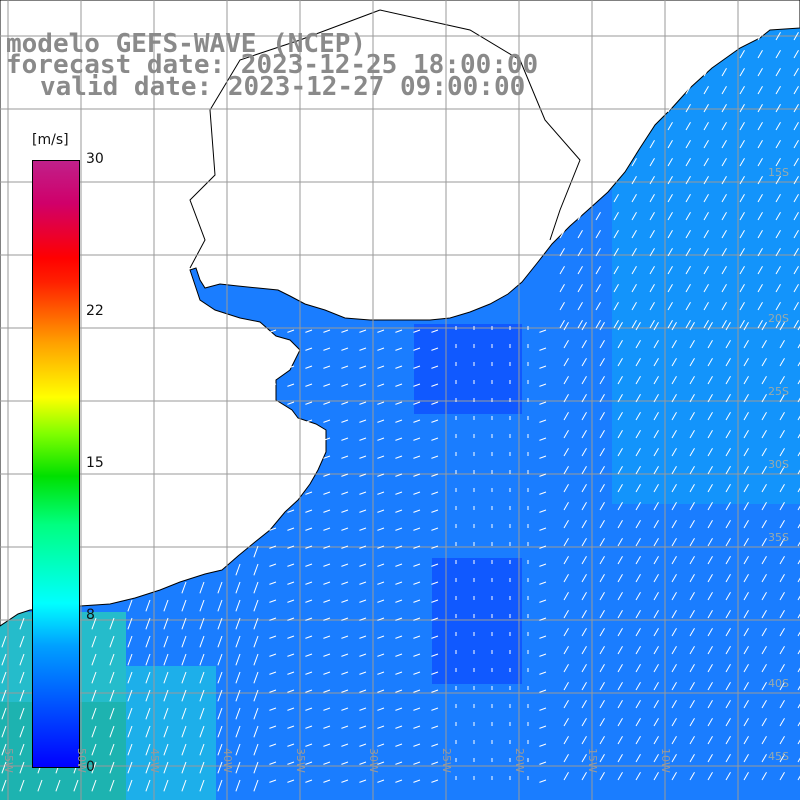 The height and width of the screenshot is (800, 800). Describe the element at coordinates (285, 139) in the screenshot. I see `country-border` at that location.